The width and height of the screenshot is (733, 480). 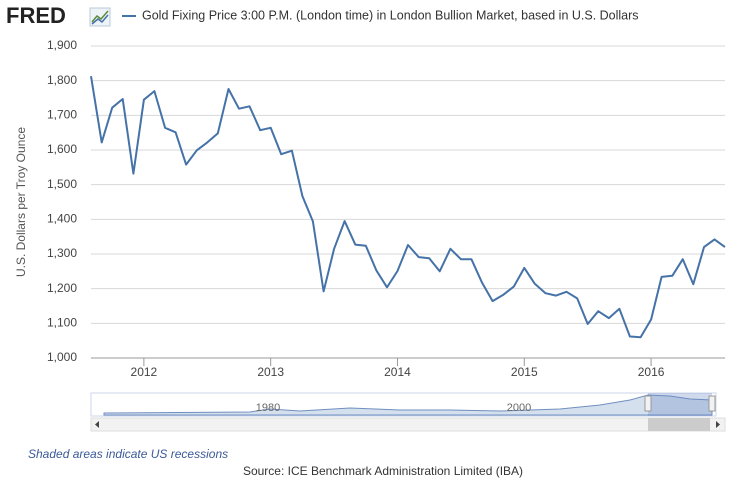 I want to click on scrollbar, so click(x=408, y=424).